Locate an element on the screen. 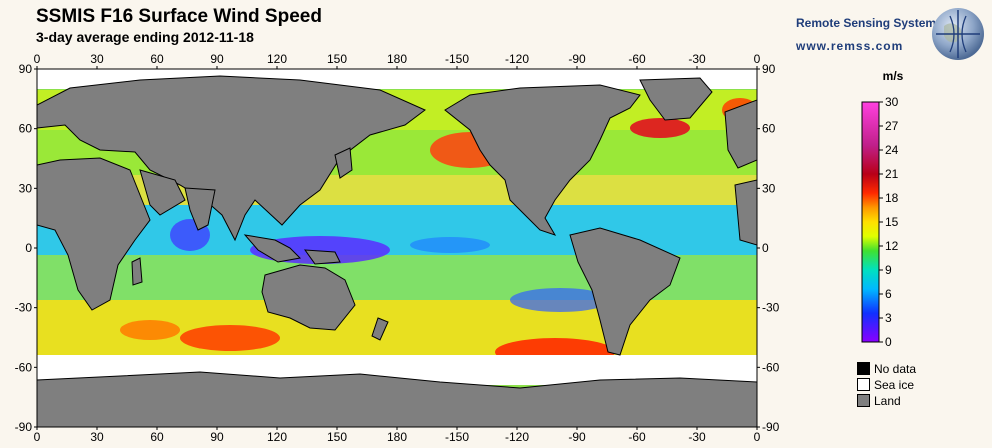 The height and width of the screenshot is (448, 992). lon-label-top: 120 is located at coordinates (277, 59).